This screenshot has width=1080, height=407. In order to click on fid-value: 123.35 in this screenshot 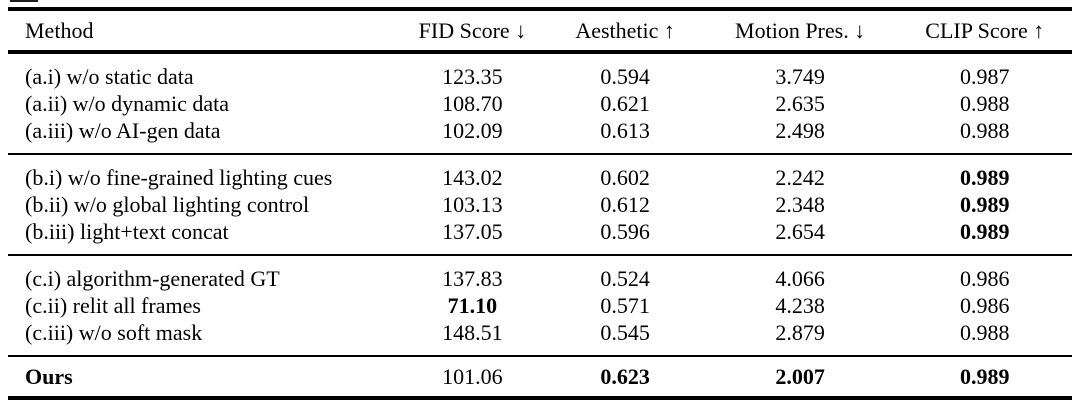, I will do `click(472, 76)`.